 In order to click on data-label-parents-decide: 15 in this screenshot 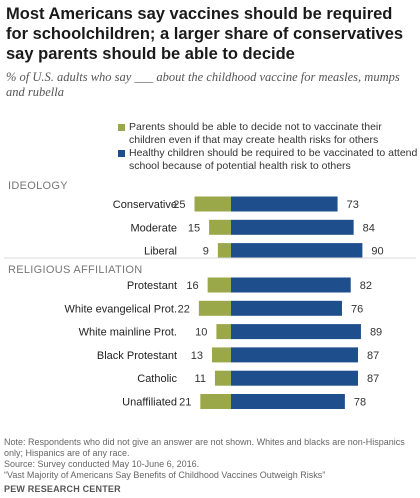, I will do `click(194, 228)`.